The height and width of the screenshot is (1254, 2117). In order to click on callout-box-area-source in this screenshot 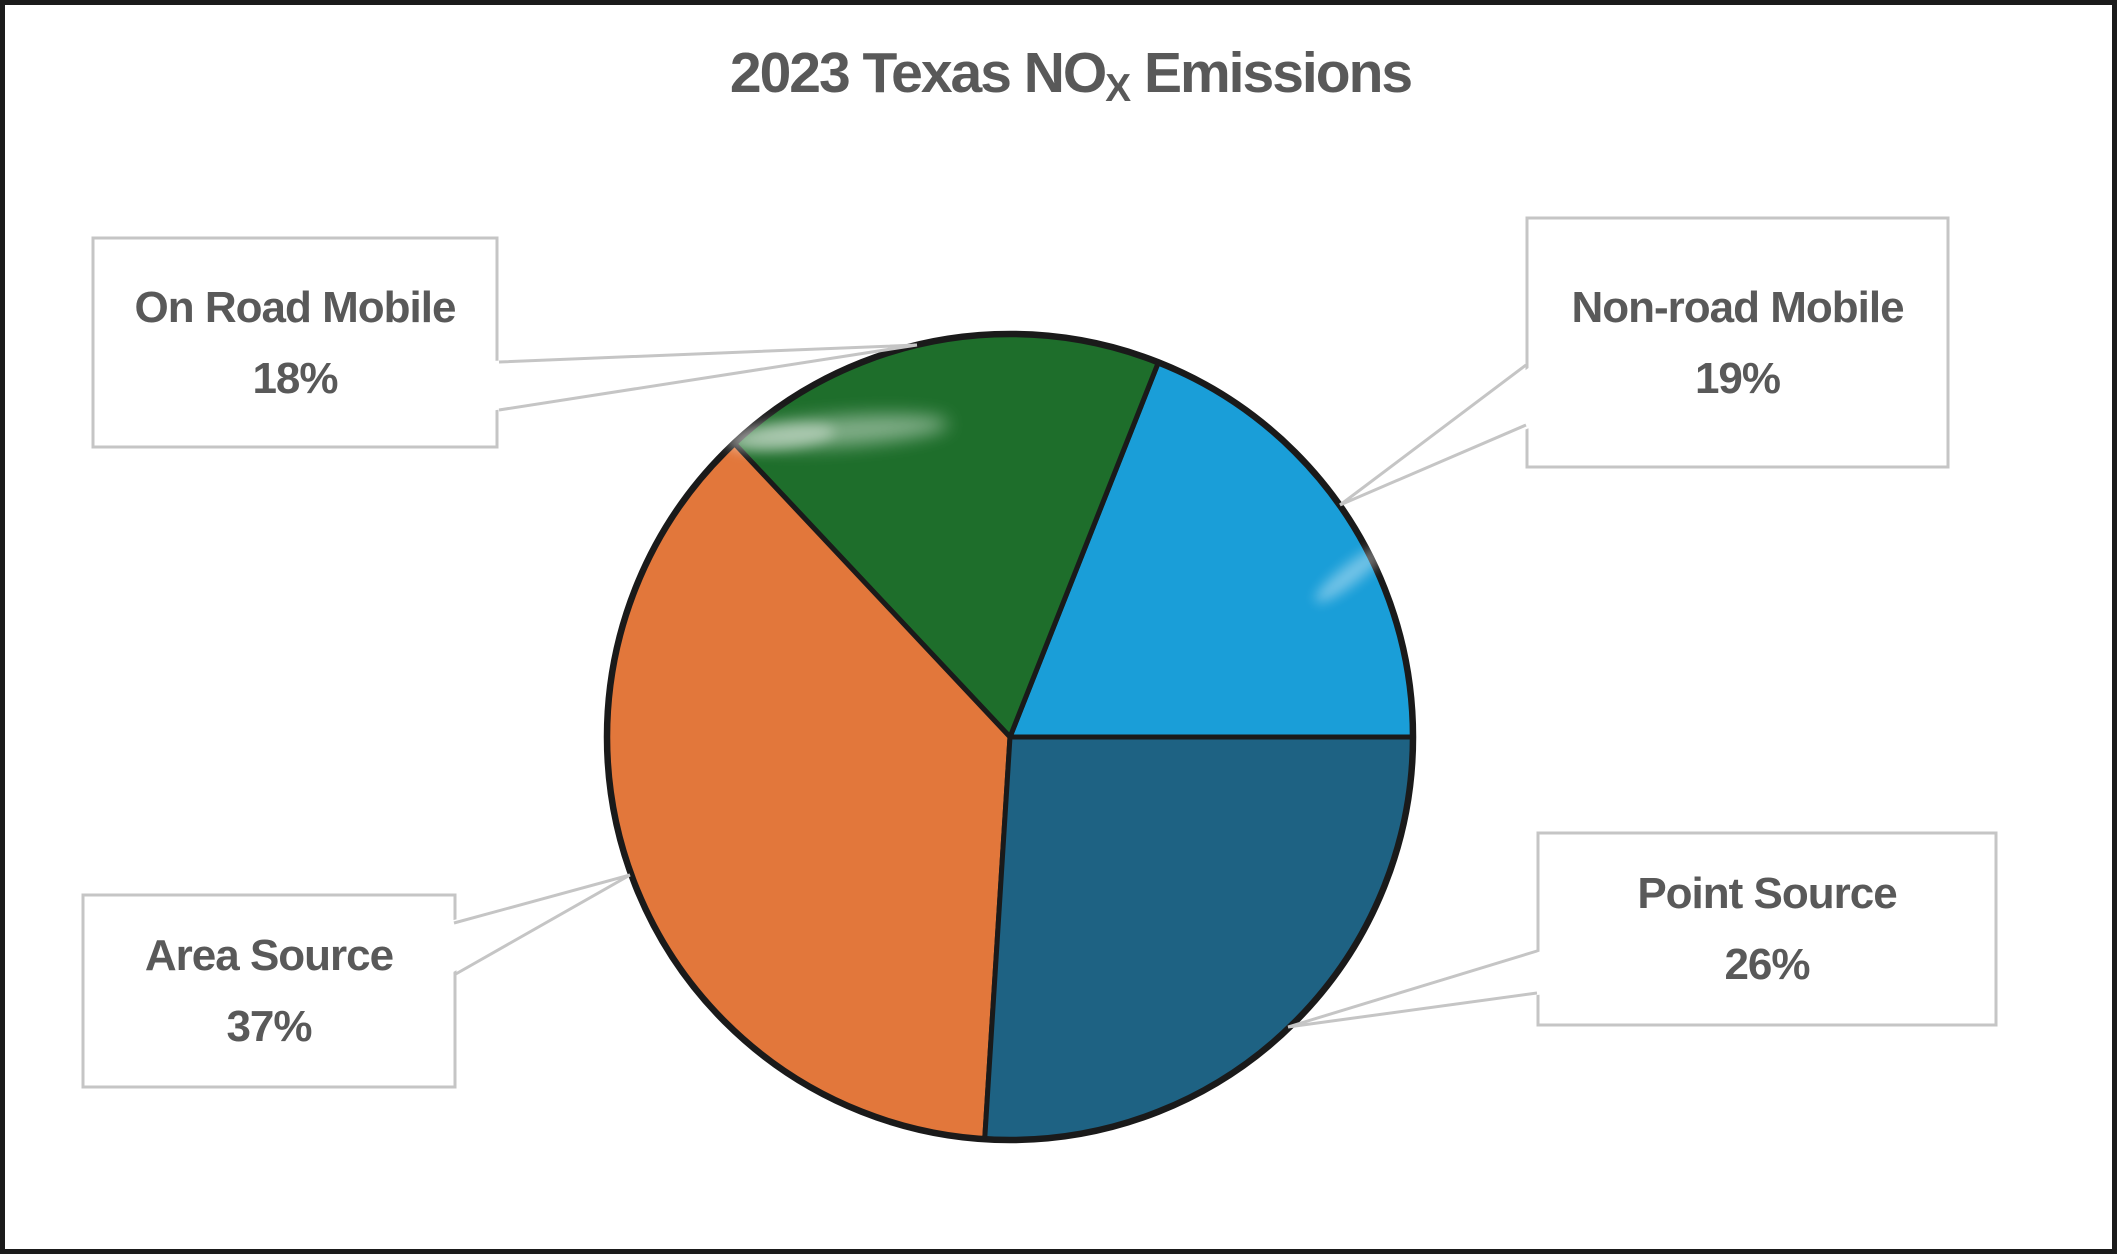, I will do `click(269, 991)`.